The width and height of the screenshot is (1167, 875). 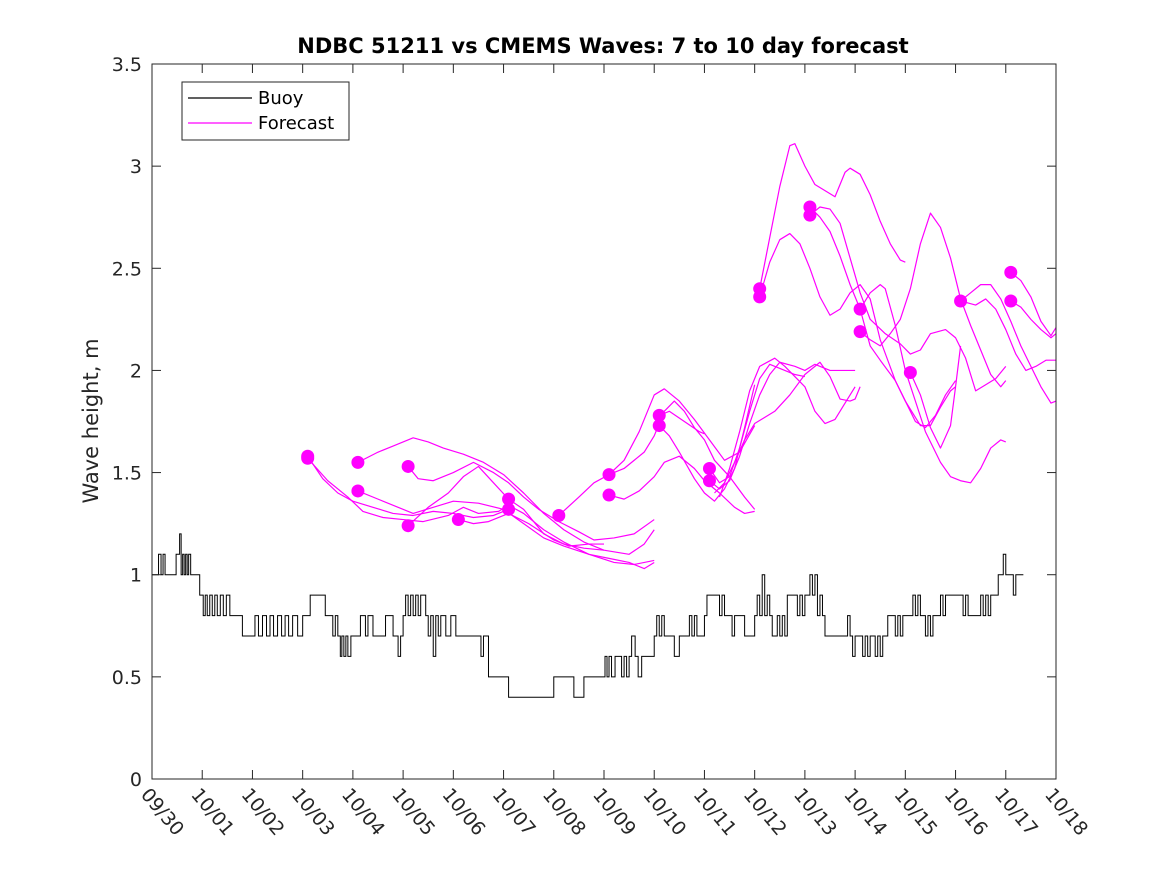 What do you see at coordinates (136, 167) in the screenshot?
I see `y-tick-label: 3` at bounding box center [136, 167].